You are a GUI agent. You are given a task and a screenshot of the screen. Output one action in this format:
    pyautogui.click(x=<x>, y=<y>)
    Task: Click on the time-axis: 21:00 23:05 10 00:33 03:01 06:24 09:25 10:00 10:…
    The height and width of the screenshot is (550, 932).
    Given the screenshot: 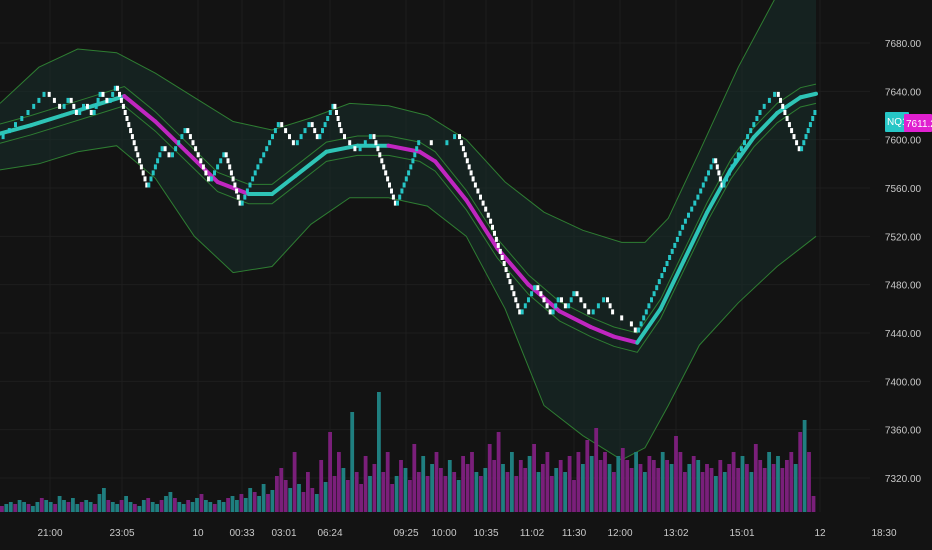 What is the action you would take?
    pyautogui.click(x=466, y=531)
    